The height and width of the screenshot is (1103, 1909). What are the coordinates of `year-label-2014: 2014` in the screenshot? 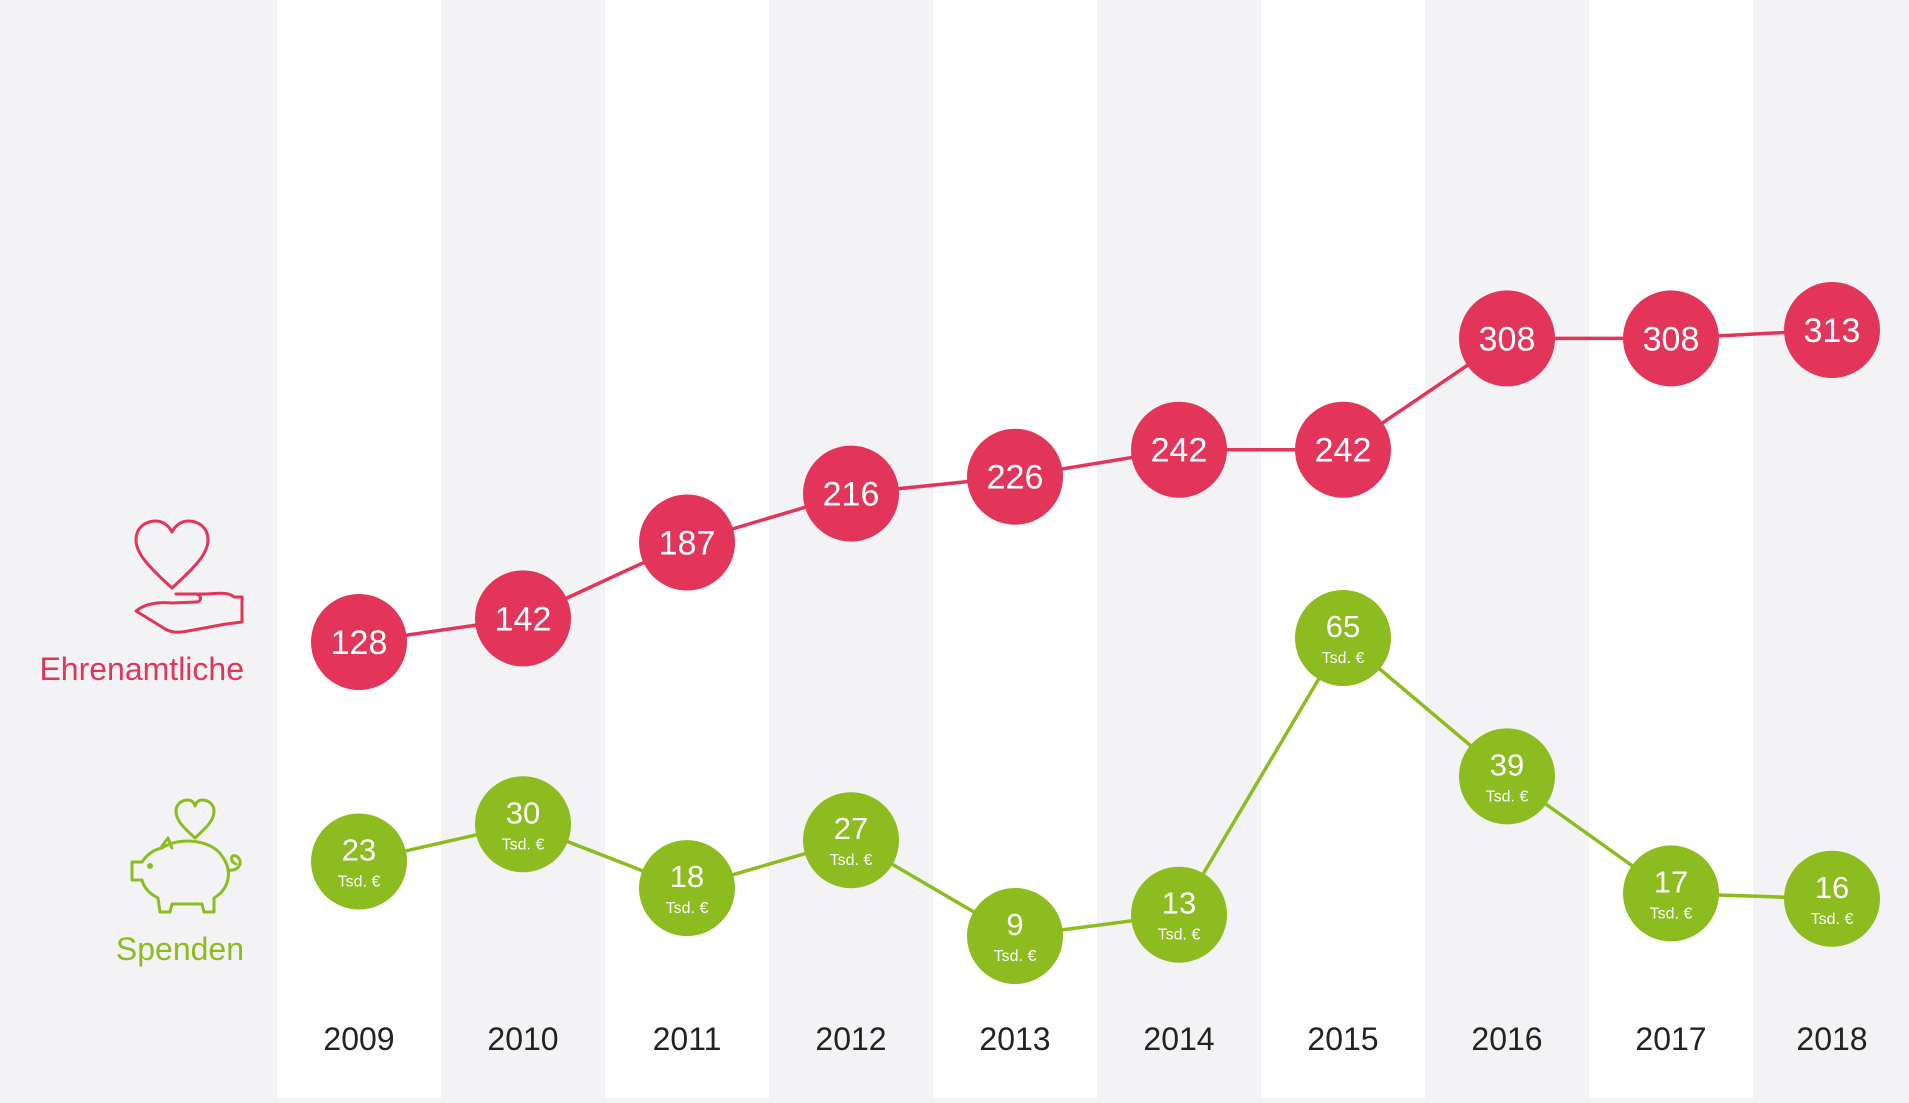 It's located at (1178, 1039).